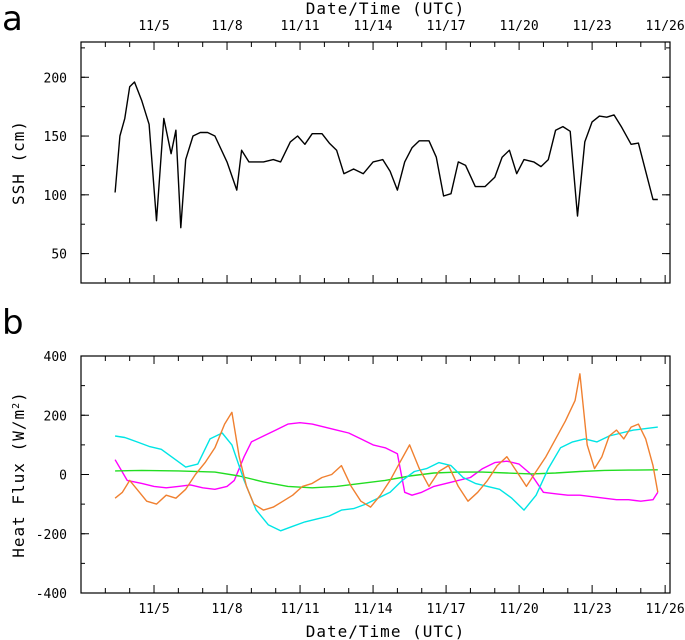 The image size is (685, 640). What do you see at coordinates (226, 609) in the screenshot?
I see `x-tick-label: 11/8` at bounding box center [226, 609].